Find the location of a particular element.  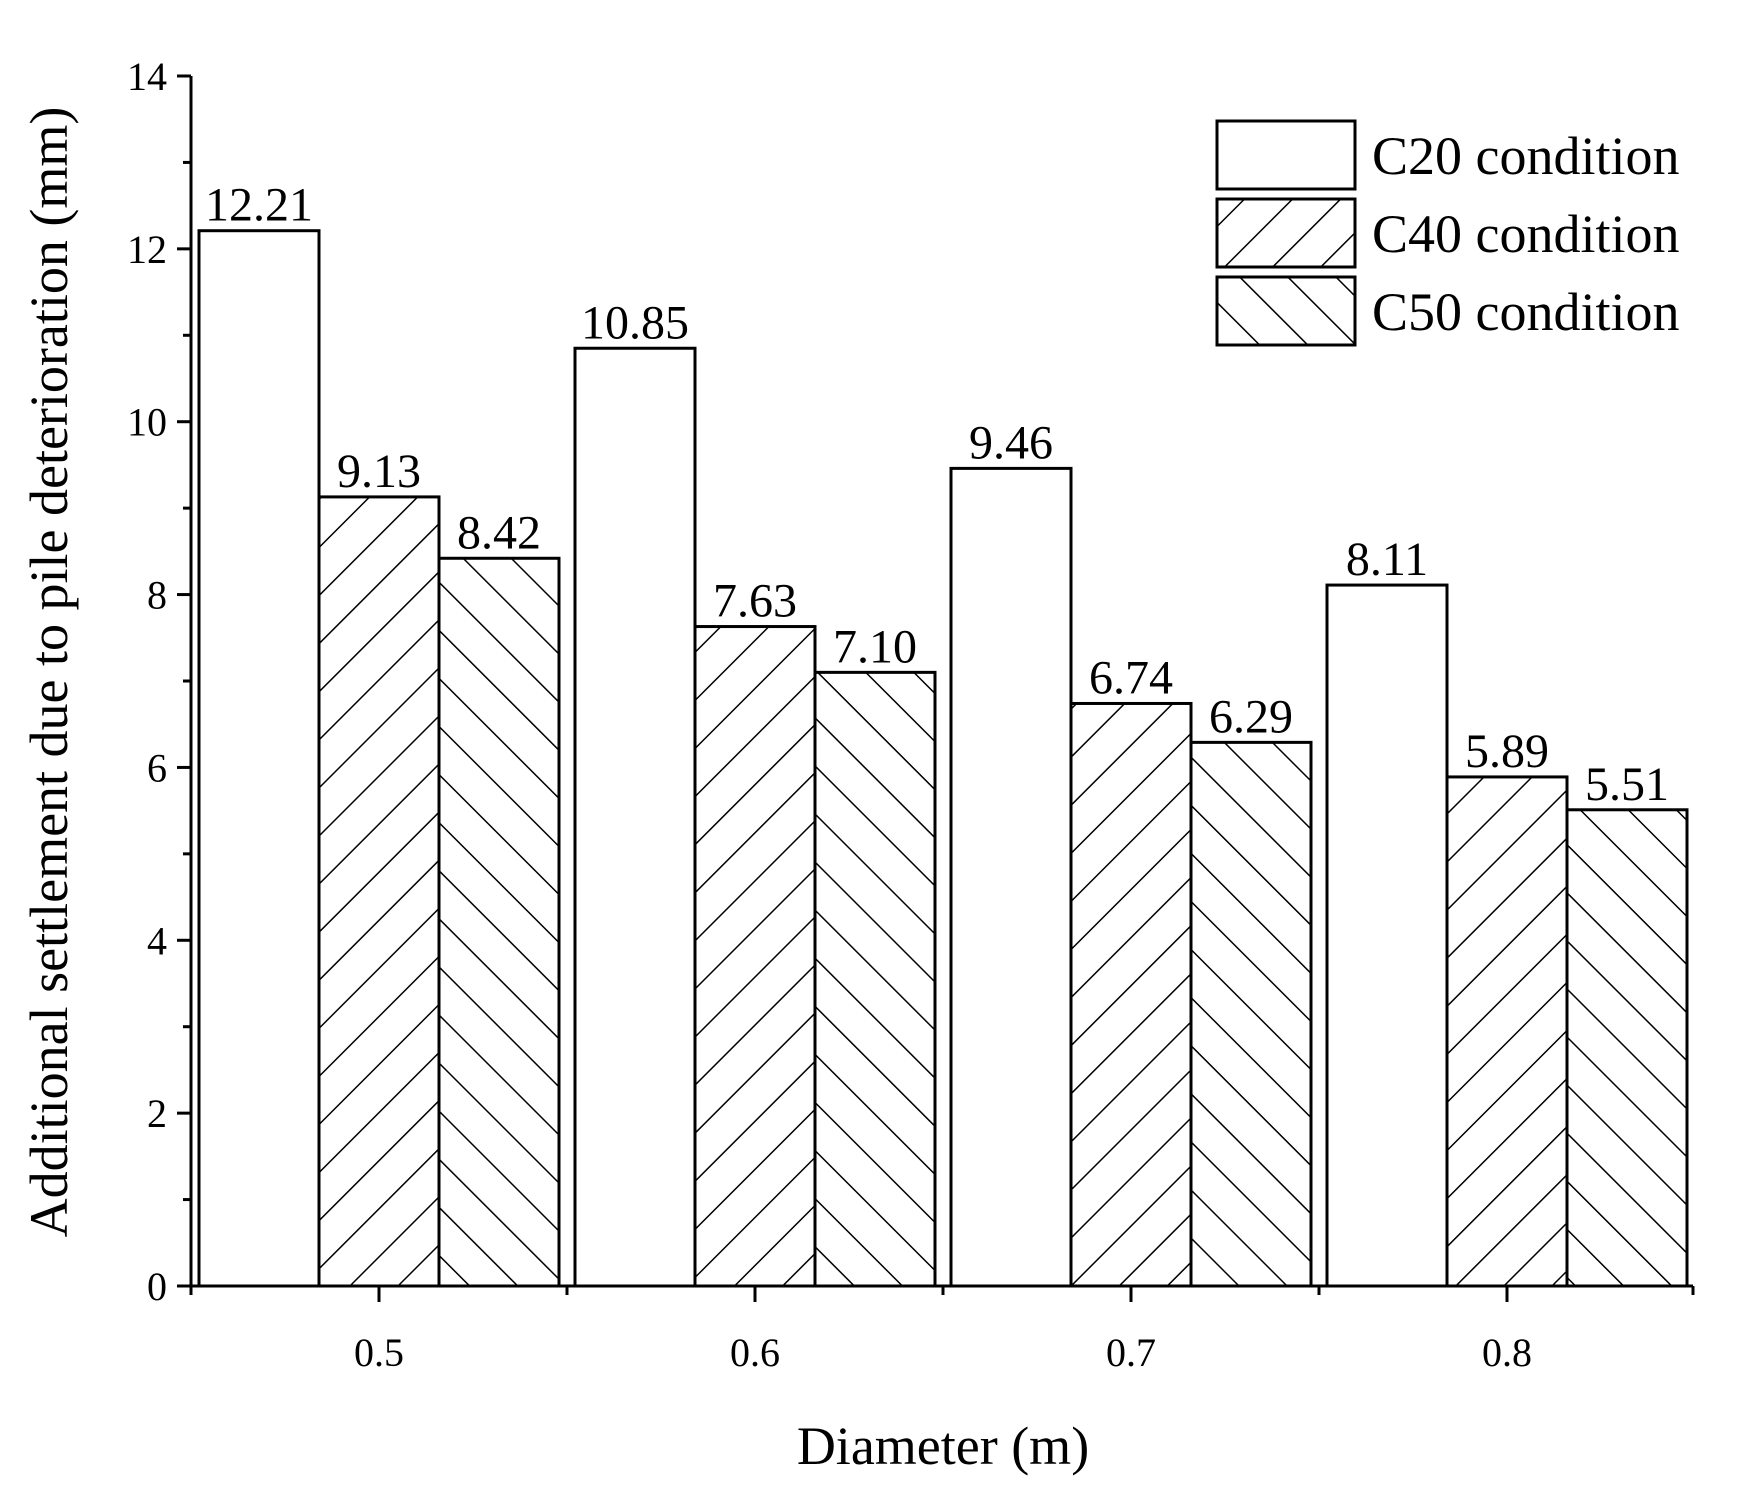

bar-c50-0.7 is located at coordinates (1251, 1014).